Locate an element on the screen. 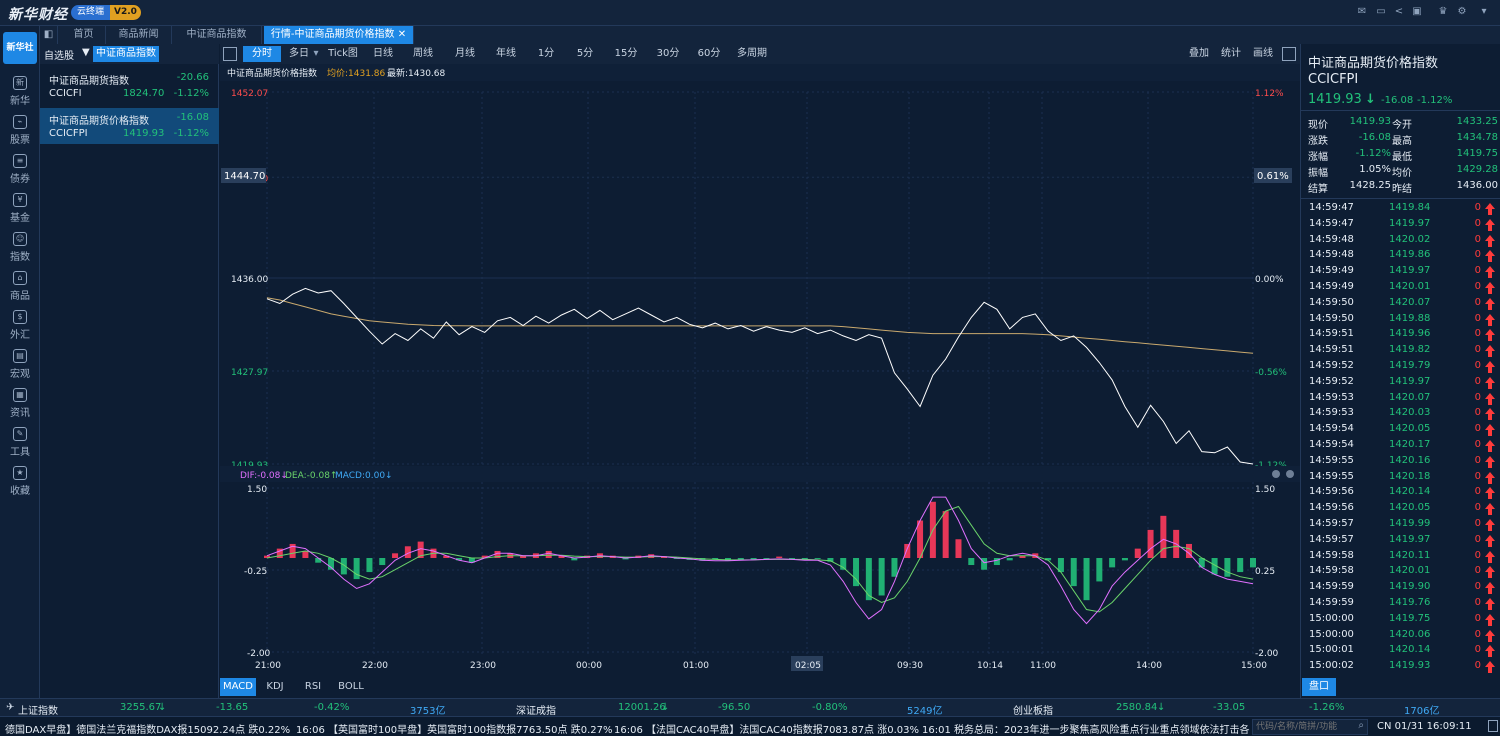  brand-logo-icon: 新华社 is located at coordinates (20, 48).